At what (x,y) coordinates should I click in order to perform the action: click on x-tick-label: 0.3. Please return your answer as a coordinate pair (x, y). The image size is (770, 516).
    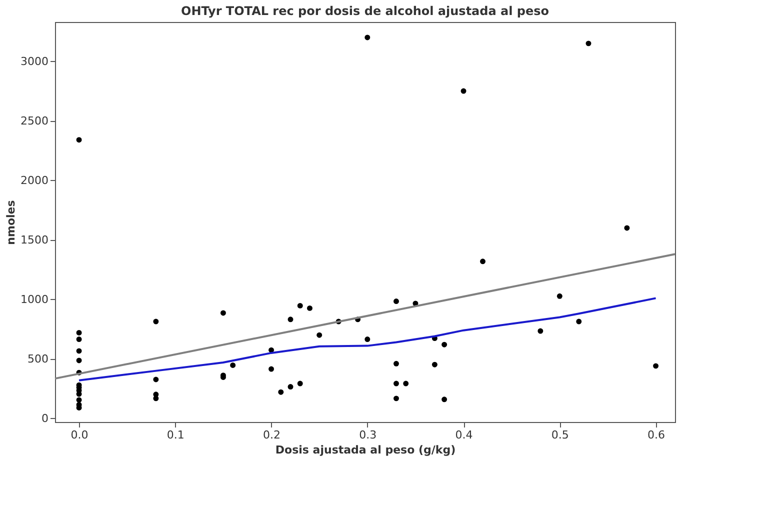
    Looking at the image, I should click on (368, 435).